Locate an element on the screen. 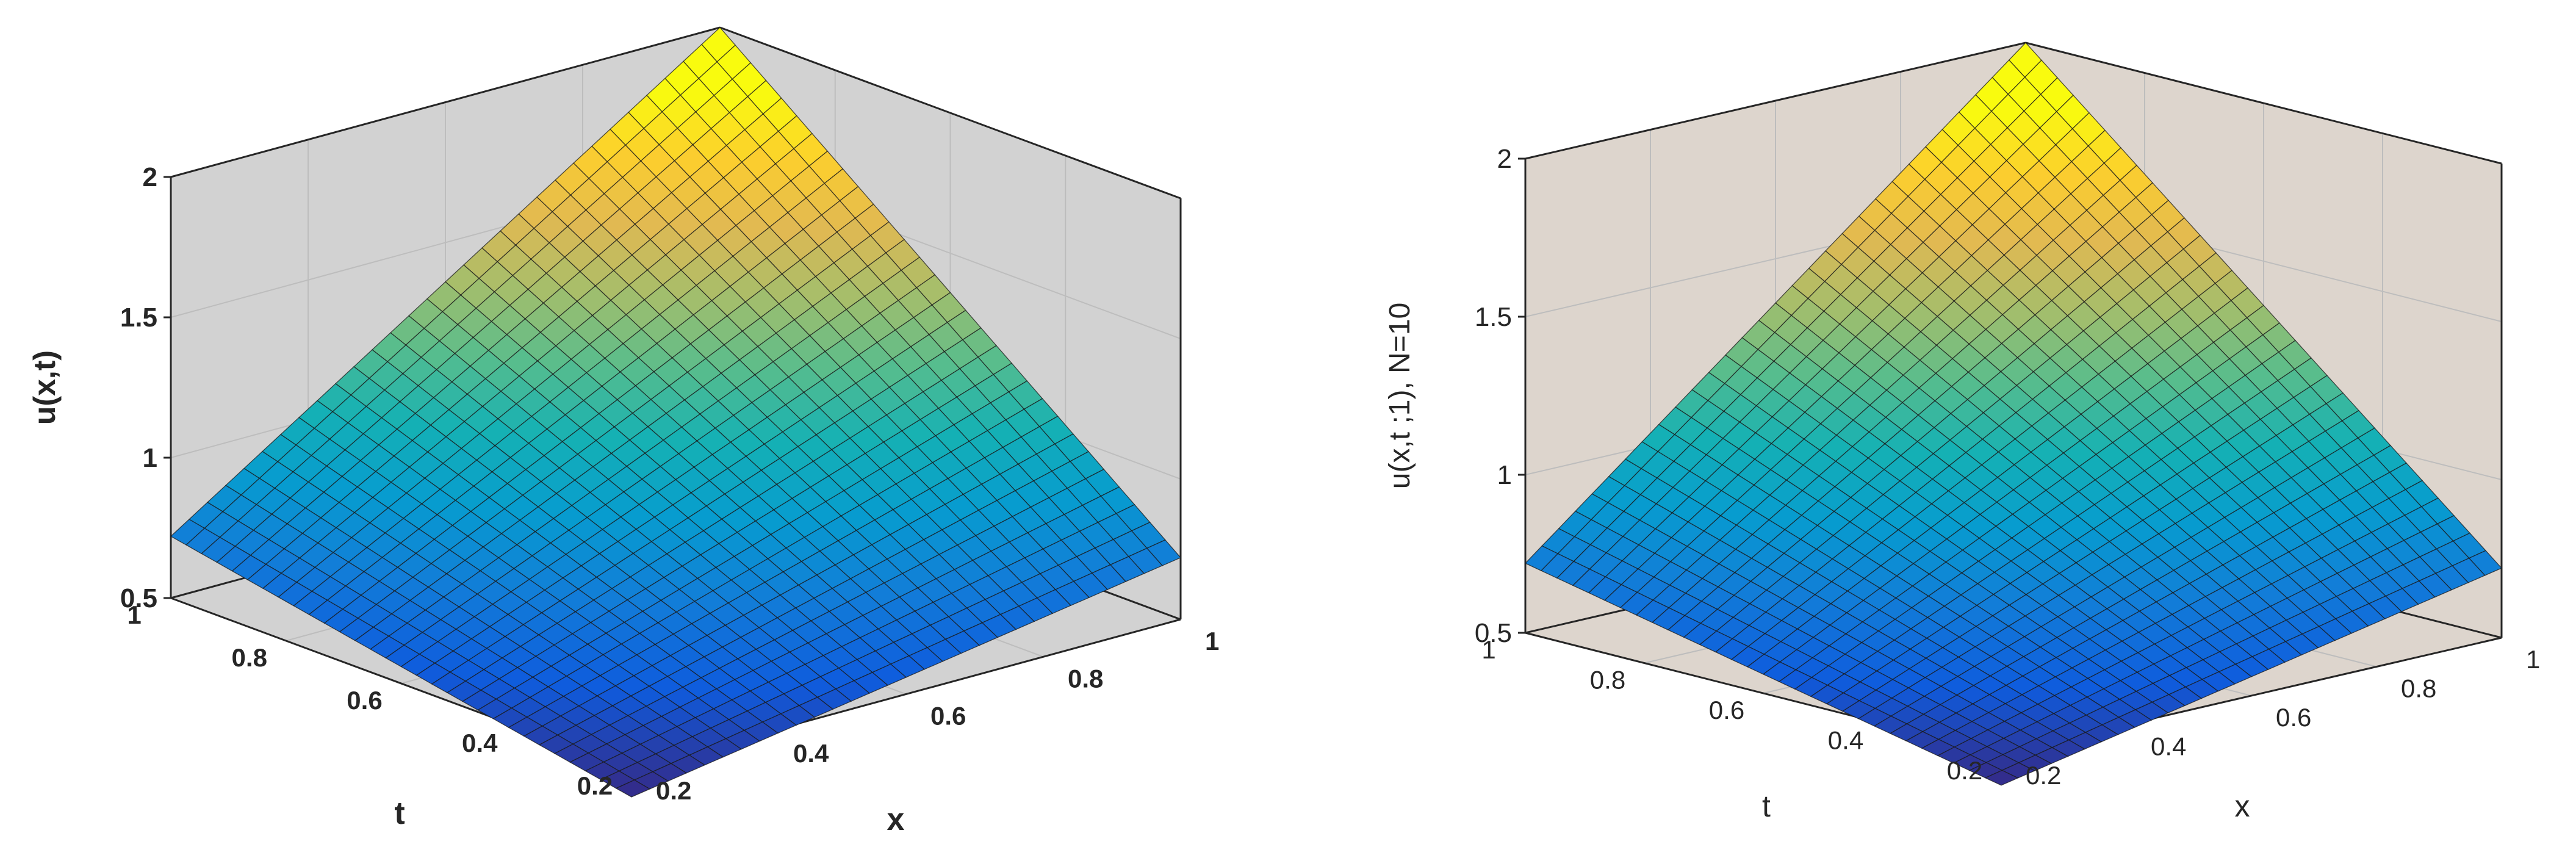  z-axis-label: u(x,t ;1), N=10 is located at coordinates (1400, 396).